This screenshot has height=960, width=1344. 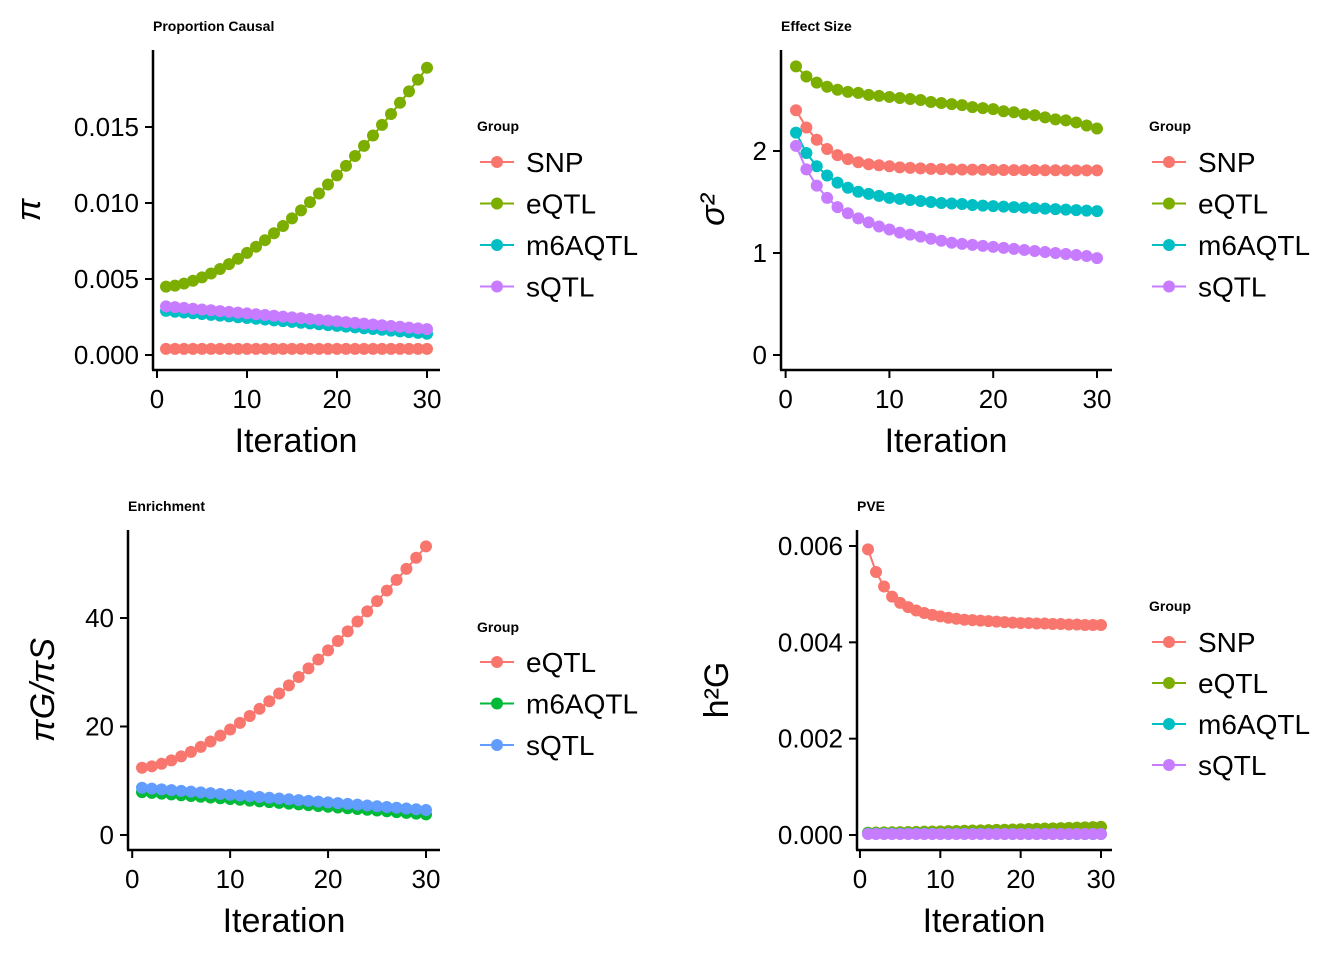 I want to click on panel-title: PVE, so click(x=871, y=506).